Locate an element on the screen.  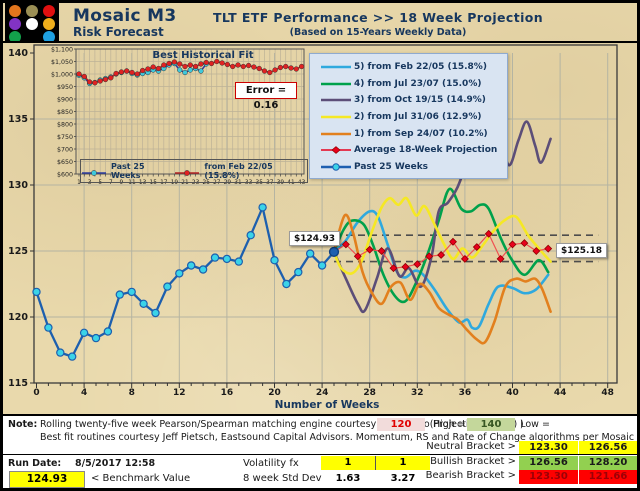
legend-item: 1) from Sep 24/07 (10.2%) is located at coordinates (408, 133).